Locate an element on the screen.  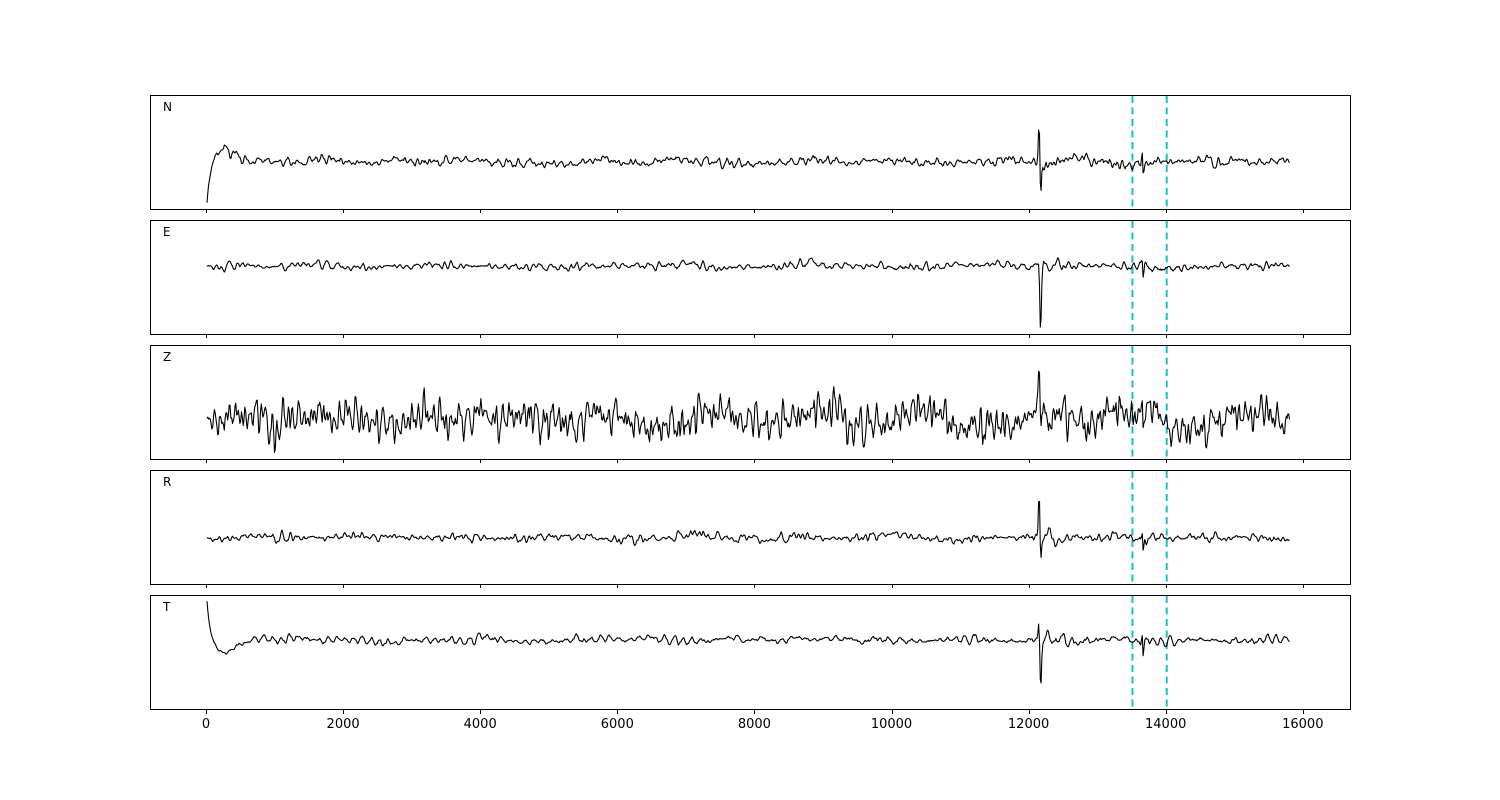
trace-plot-N is located at coordinates (748, 152).